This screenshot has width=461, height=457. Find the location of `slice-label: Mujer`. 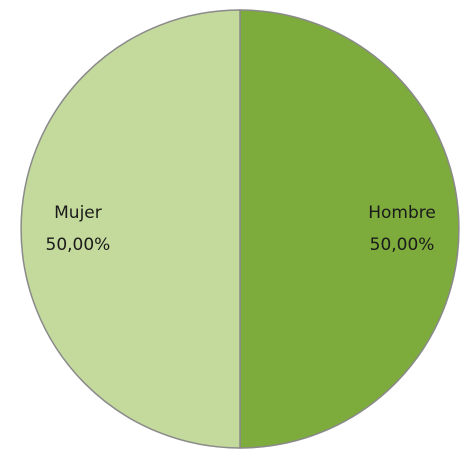

slice-label: Mujer is located at coordinates (78, 213).